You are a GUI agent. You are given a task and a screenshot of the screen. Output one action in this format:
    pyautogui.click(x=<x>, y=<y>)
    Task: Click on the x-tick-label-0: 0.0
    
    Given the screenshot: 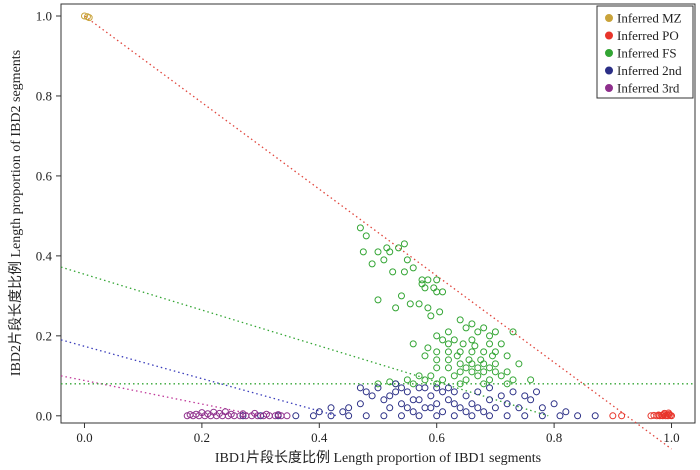 What is the action you would take?
    pyautogui.click(x=84, y=437)
    